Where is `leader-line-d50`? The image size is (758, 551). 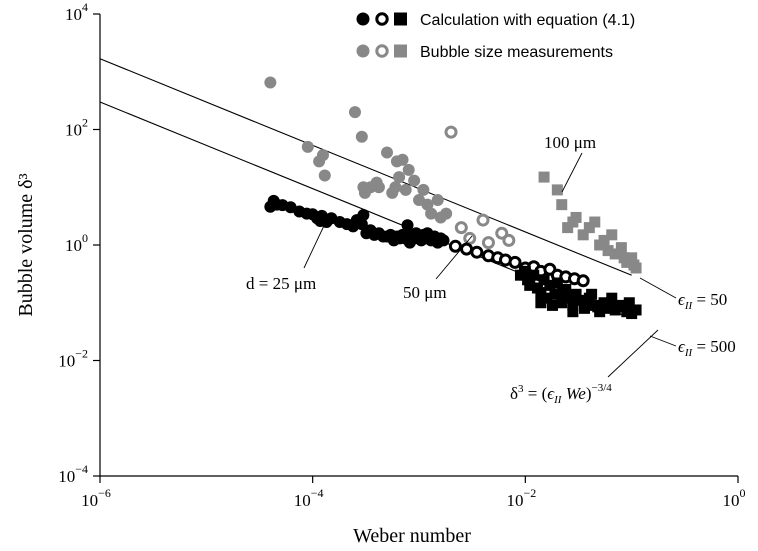 leader-line-d50 is located at coordinates (454, 257).